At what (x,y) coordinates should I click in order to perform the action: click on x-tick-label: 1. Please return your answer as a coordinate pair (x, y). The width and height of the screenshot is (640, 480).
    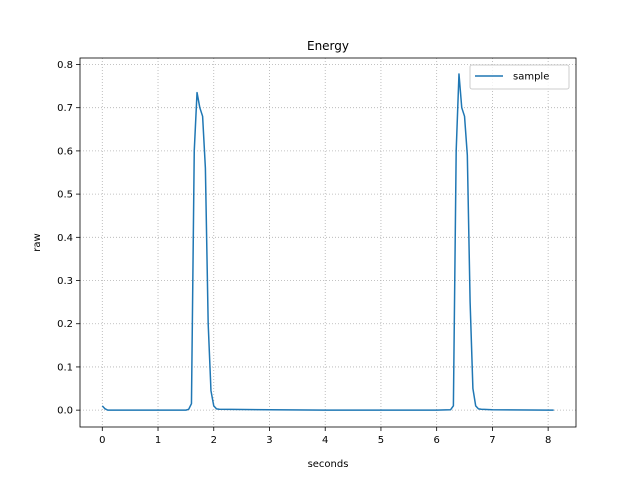
    Looking at the image, I should click on (158, 440).